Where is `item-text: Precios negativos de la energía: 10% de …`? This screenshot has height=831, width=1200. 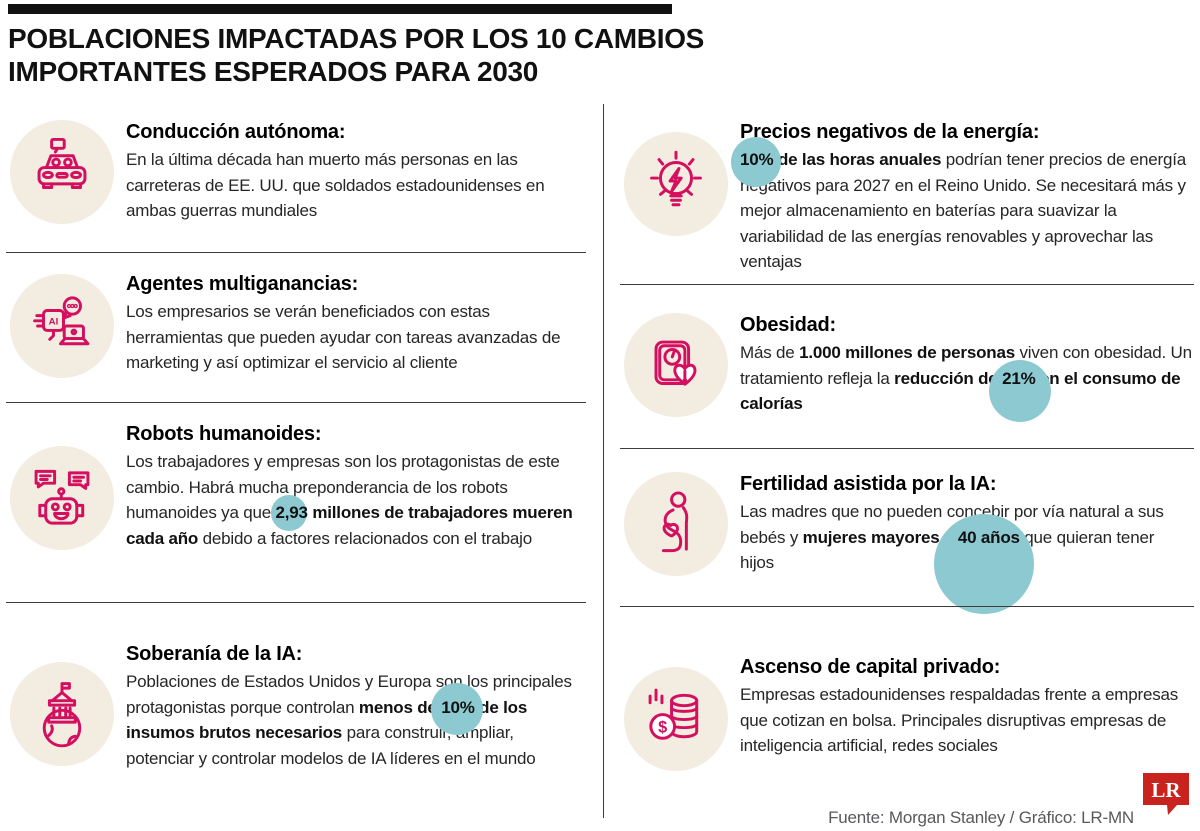
item-text: Precios negativos de la energía: 10% de … is located at coordinates (966, 197).